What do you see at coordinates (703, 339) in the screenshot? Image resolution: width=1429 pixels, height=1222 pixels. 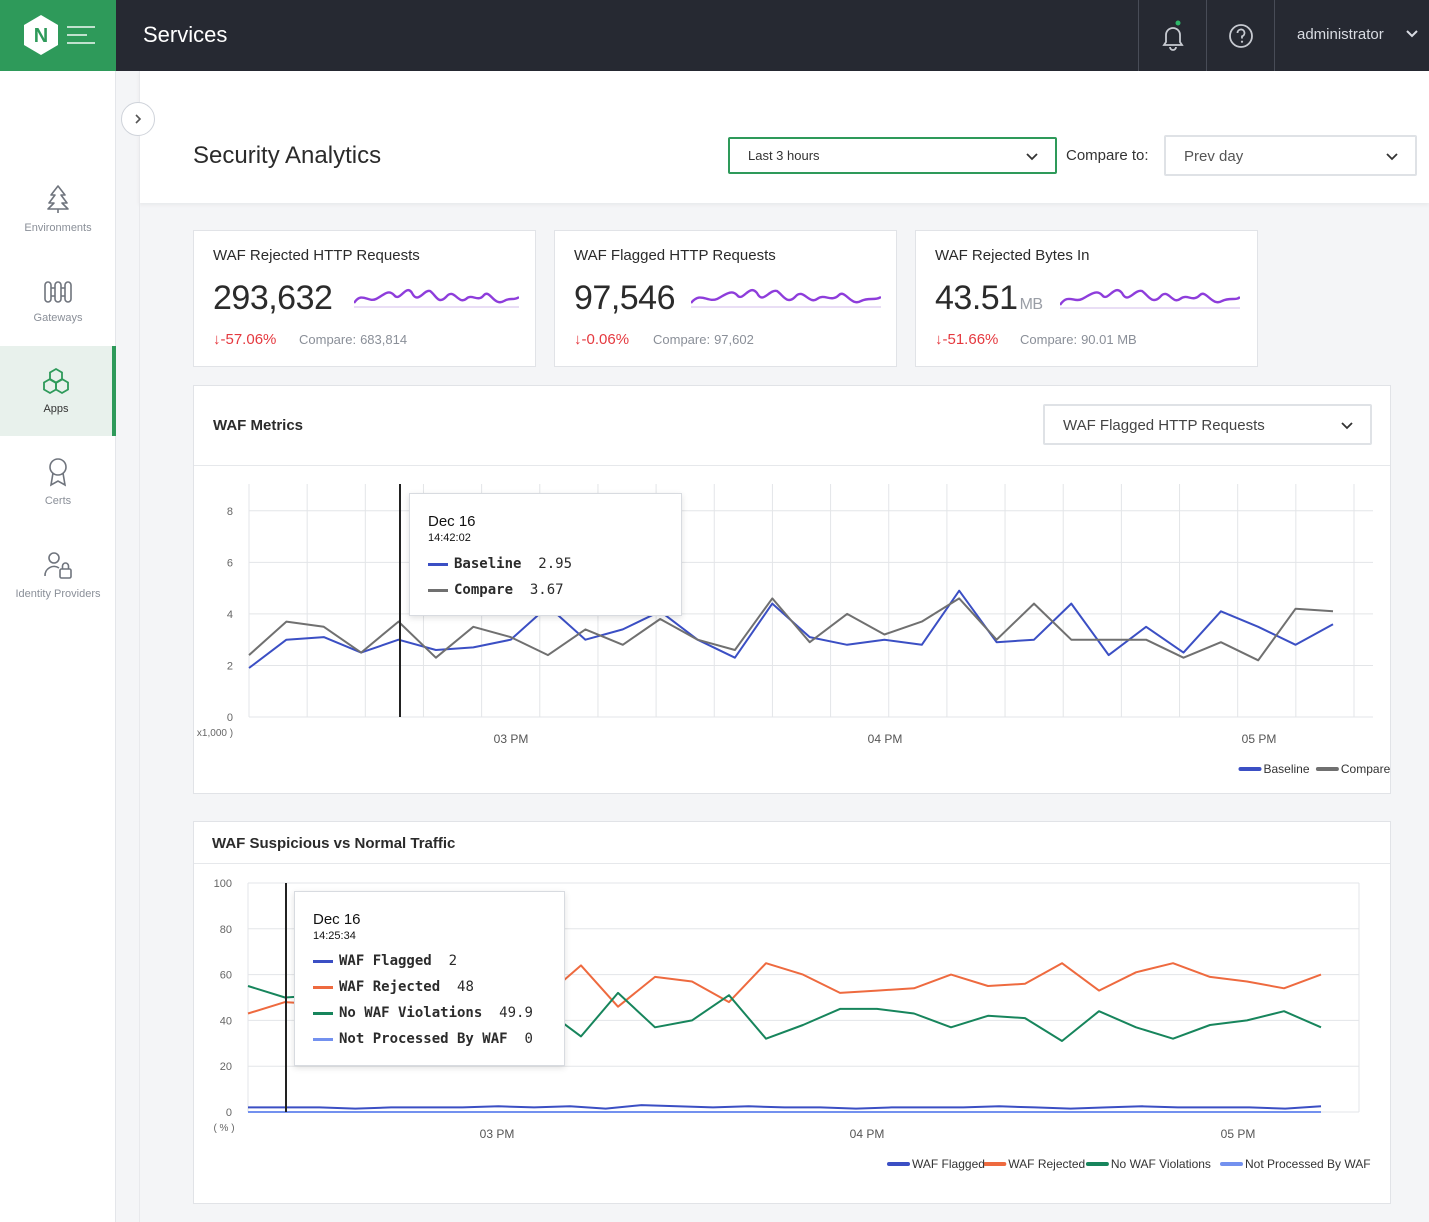 I see `kpi-compare: Compare: 97,602` at bounding box center [703, 339].